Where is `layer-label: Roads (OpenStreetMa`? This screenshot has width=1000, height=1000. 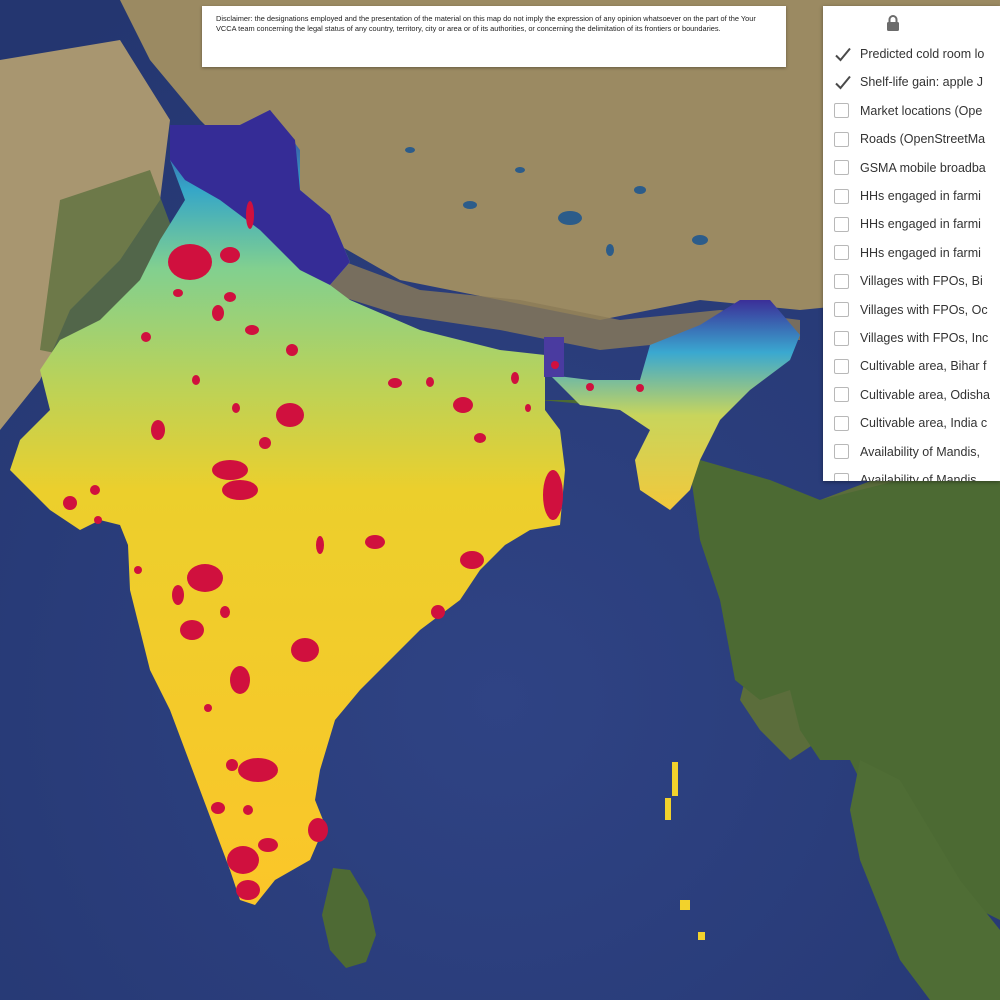 layer-label: Roads (OpenStreetMa is located at coordinates (923, 139).